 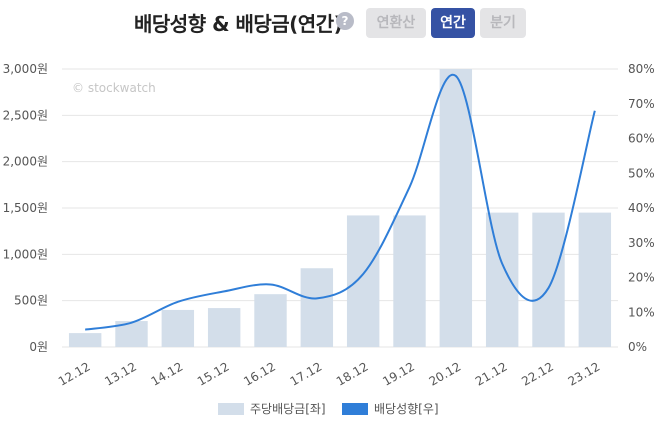 What do you see at coordinates (25, 162) in the screenshot?
I see `left-y-tick: 2,000원` at bounding box center [25, 162].